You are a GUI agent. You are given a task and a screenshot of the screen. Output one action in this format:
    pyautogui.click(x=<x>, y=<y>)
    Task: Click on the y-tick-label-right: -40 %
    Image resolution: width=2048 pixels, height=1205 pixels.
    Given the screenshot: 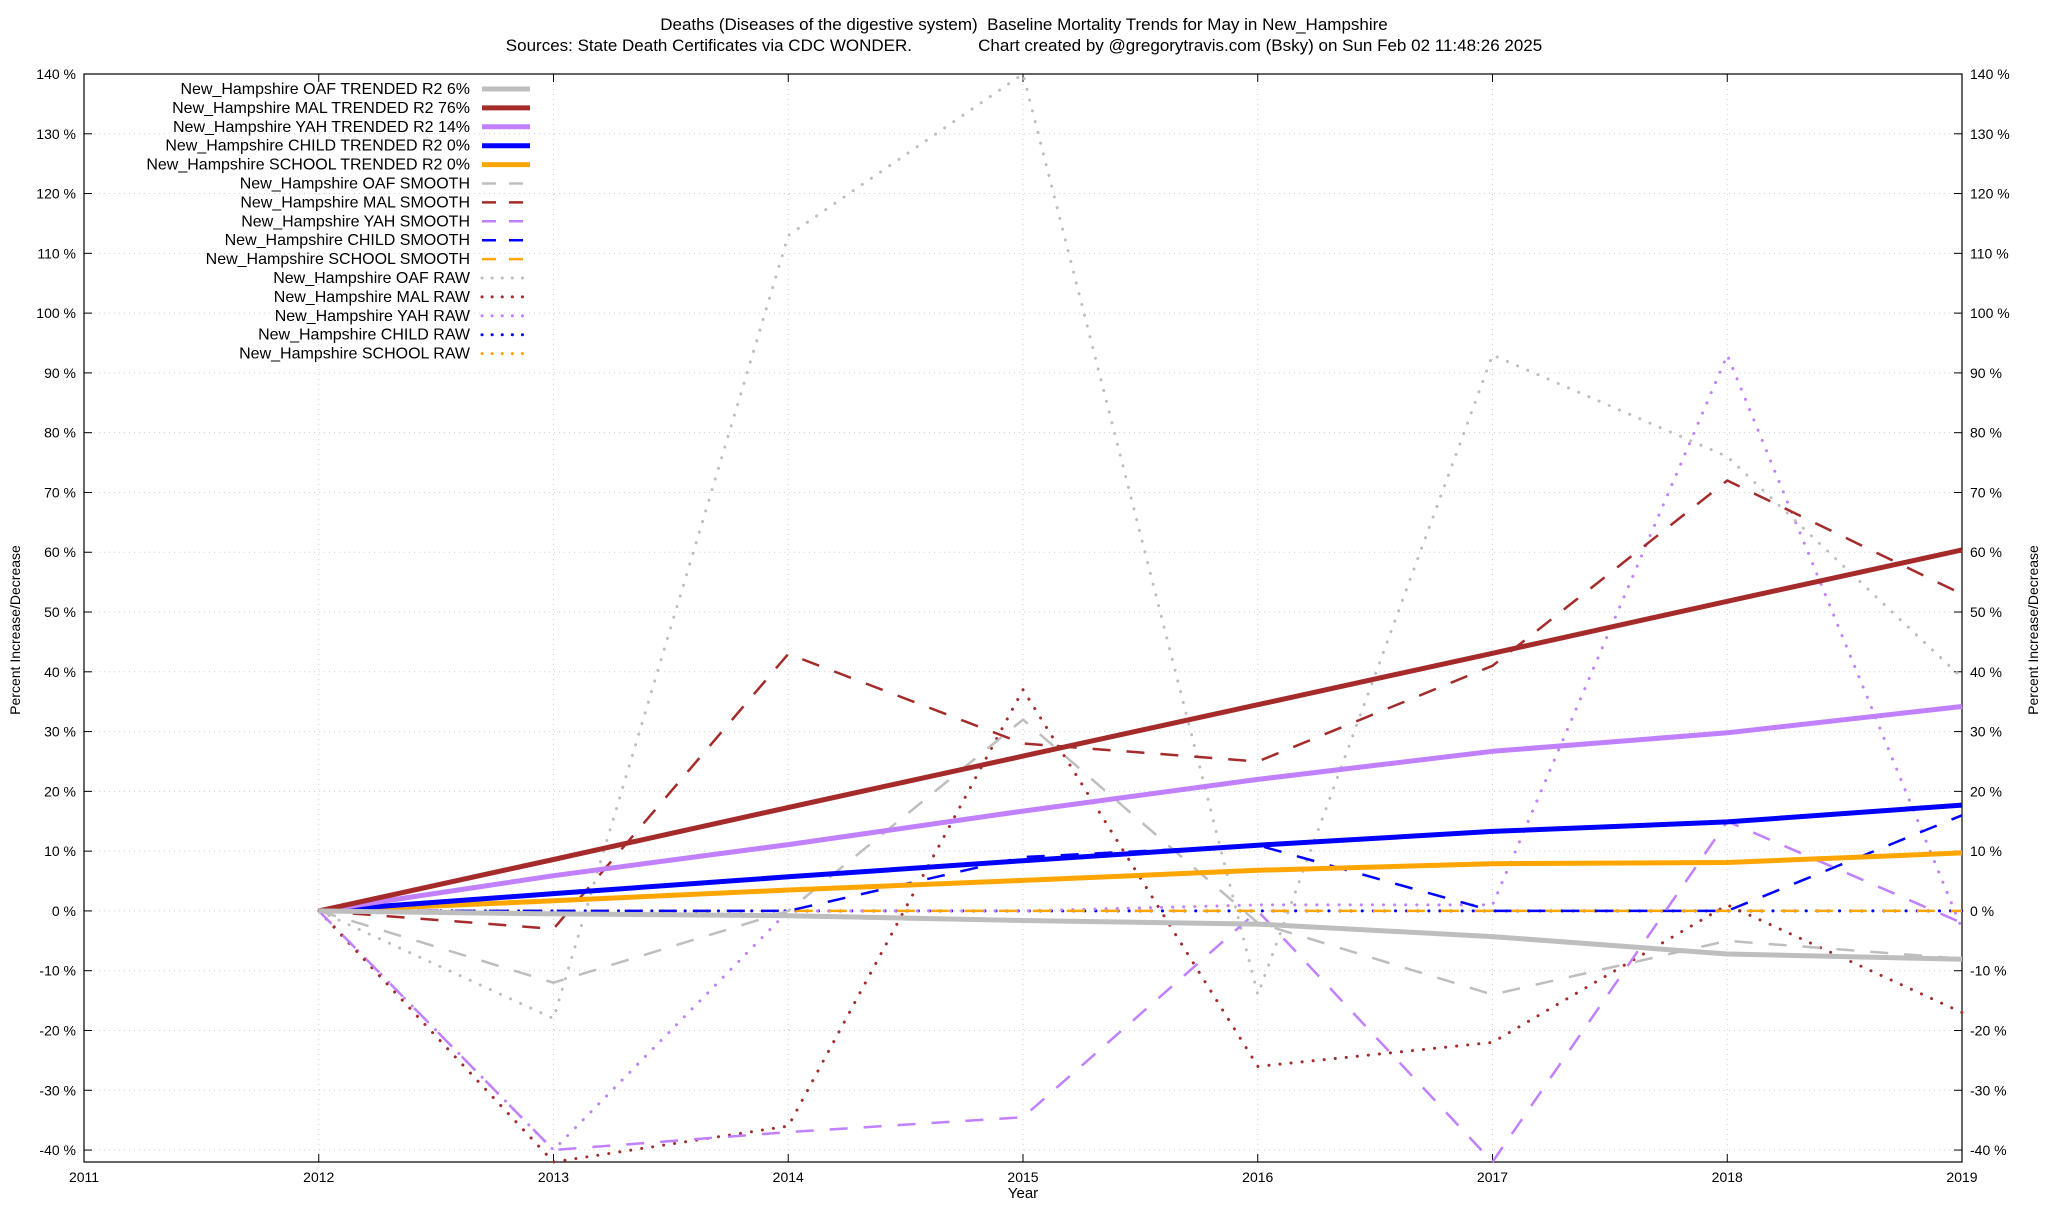 What is the action you would take?
    pyautogui.click(x=1988, y=1150)
    